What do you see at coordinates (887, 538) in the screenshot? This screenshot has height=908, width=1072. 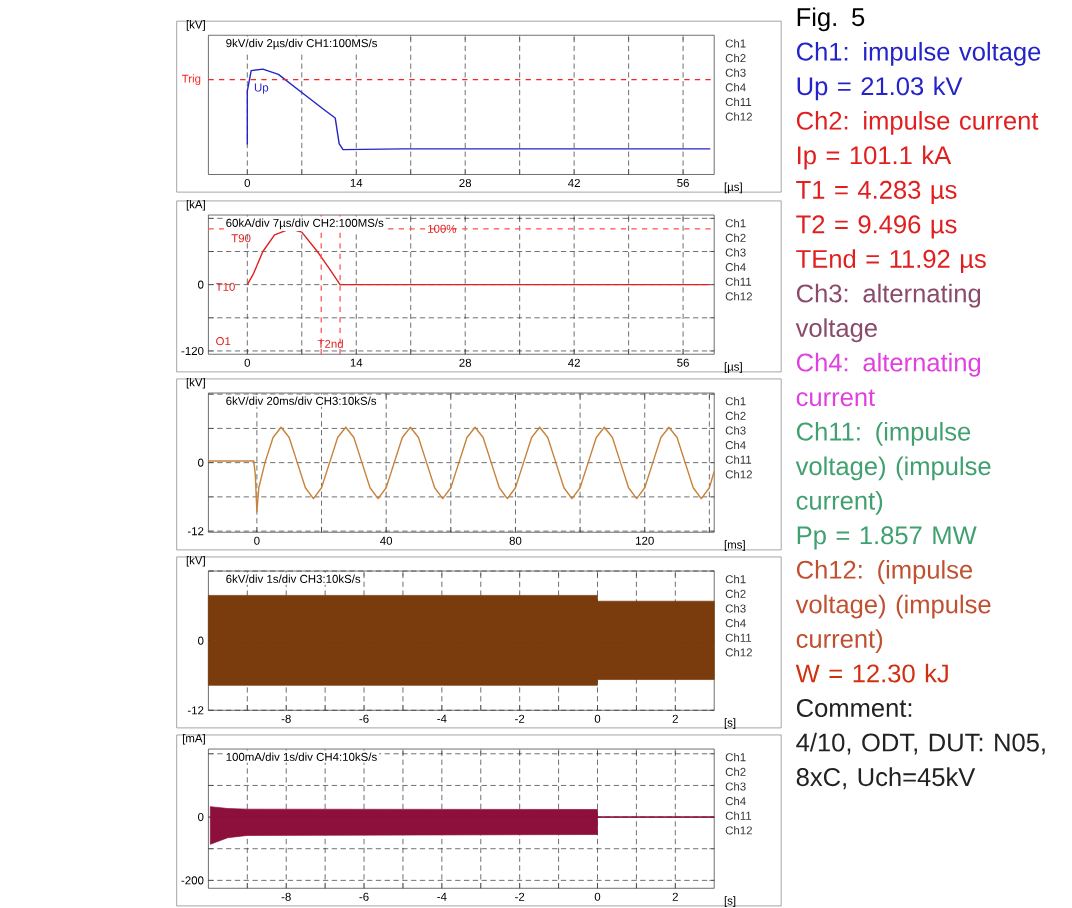 I see `text: Pp = 1.857 MW` at bounding box center [887, 538].